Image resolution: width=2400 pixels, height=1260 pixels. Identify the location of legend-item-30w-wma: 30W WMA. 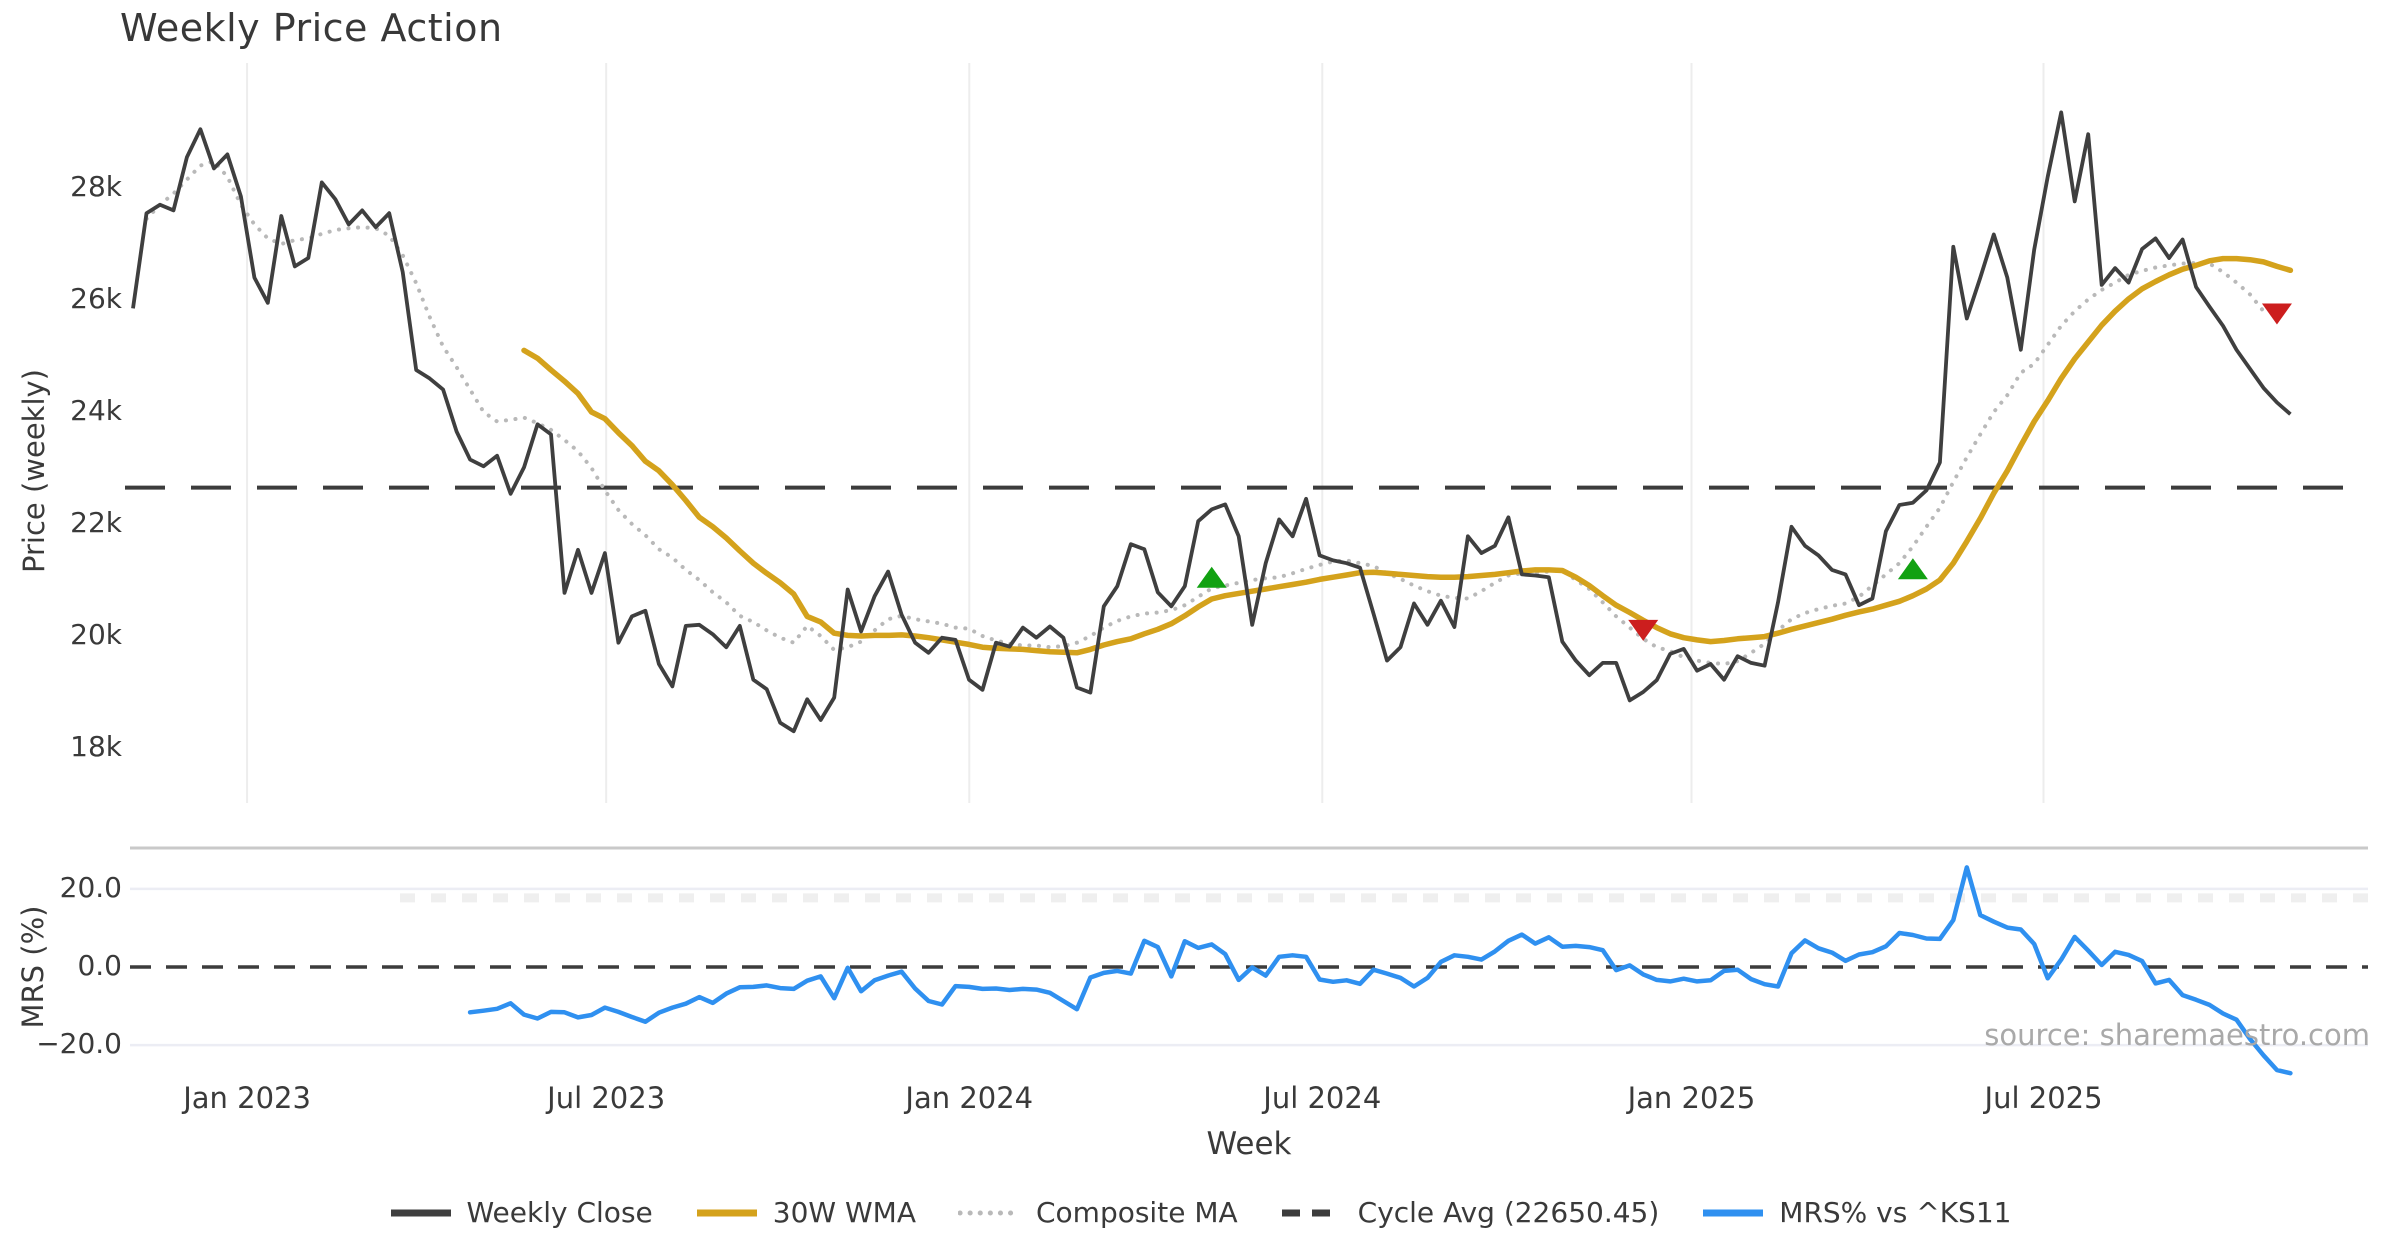
(805, 1212).